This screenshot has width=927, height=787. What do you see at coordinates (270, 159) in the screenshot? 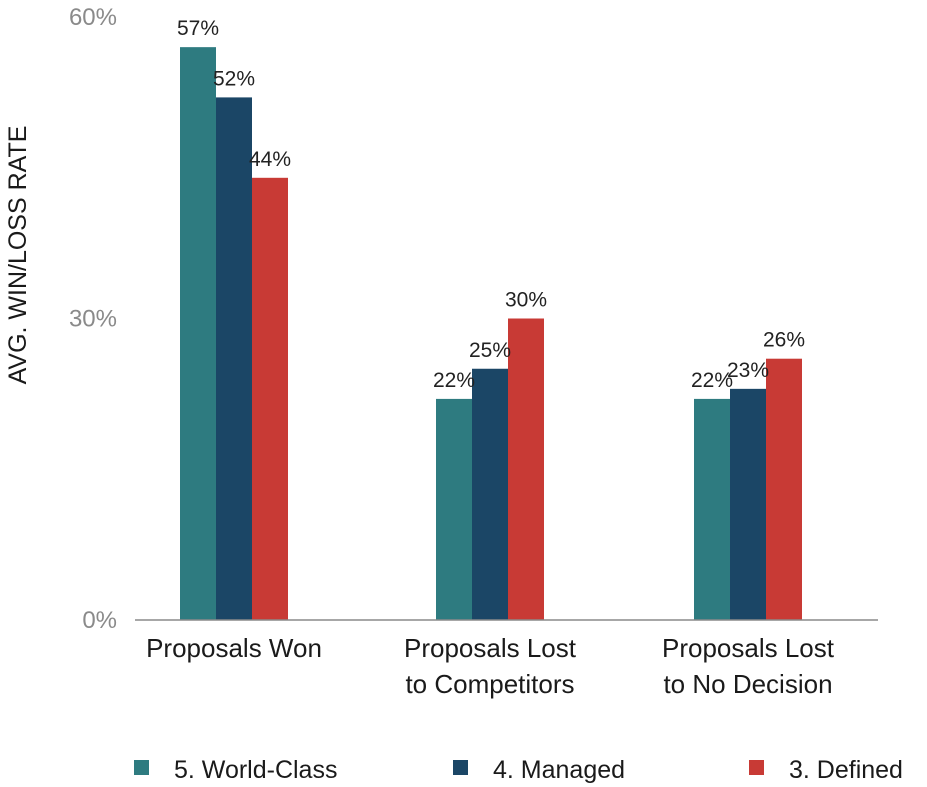
I see `data-label: 44%` at bounding box center [270, 159].